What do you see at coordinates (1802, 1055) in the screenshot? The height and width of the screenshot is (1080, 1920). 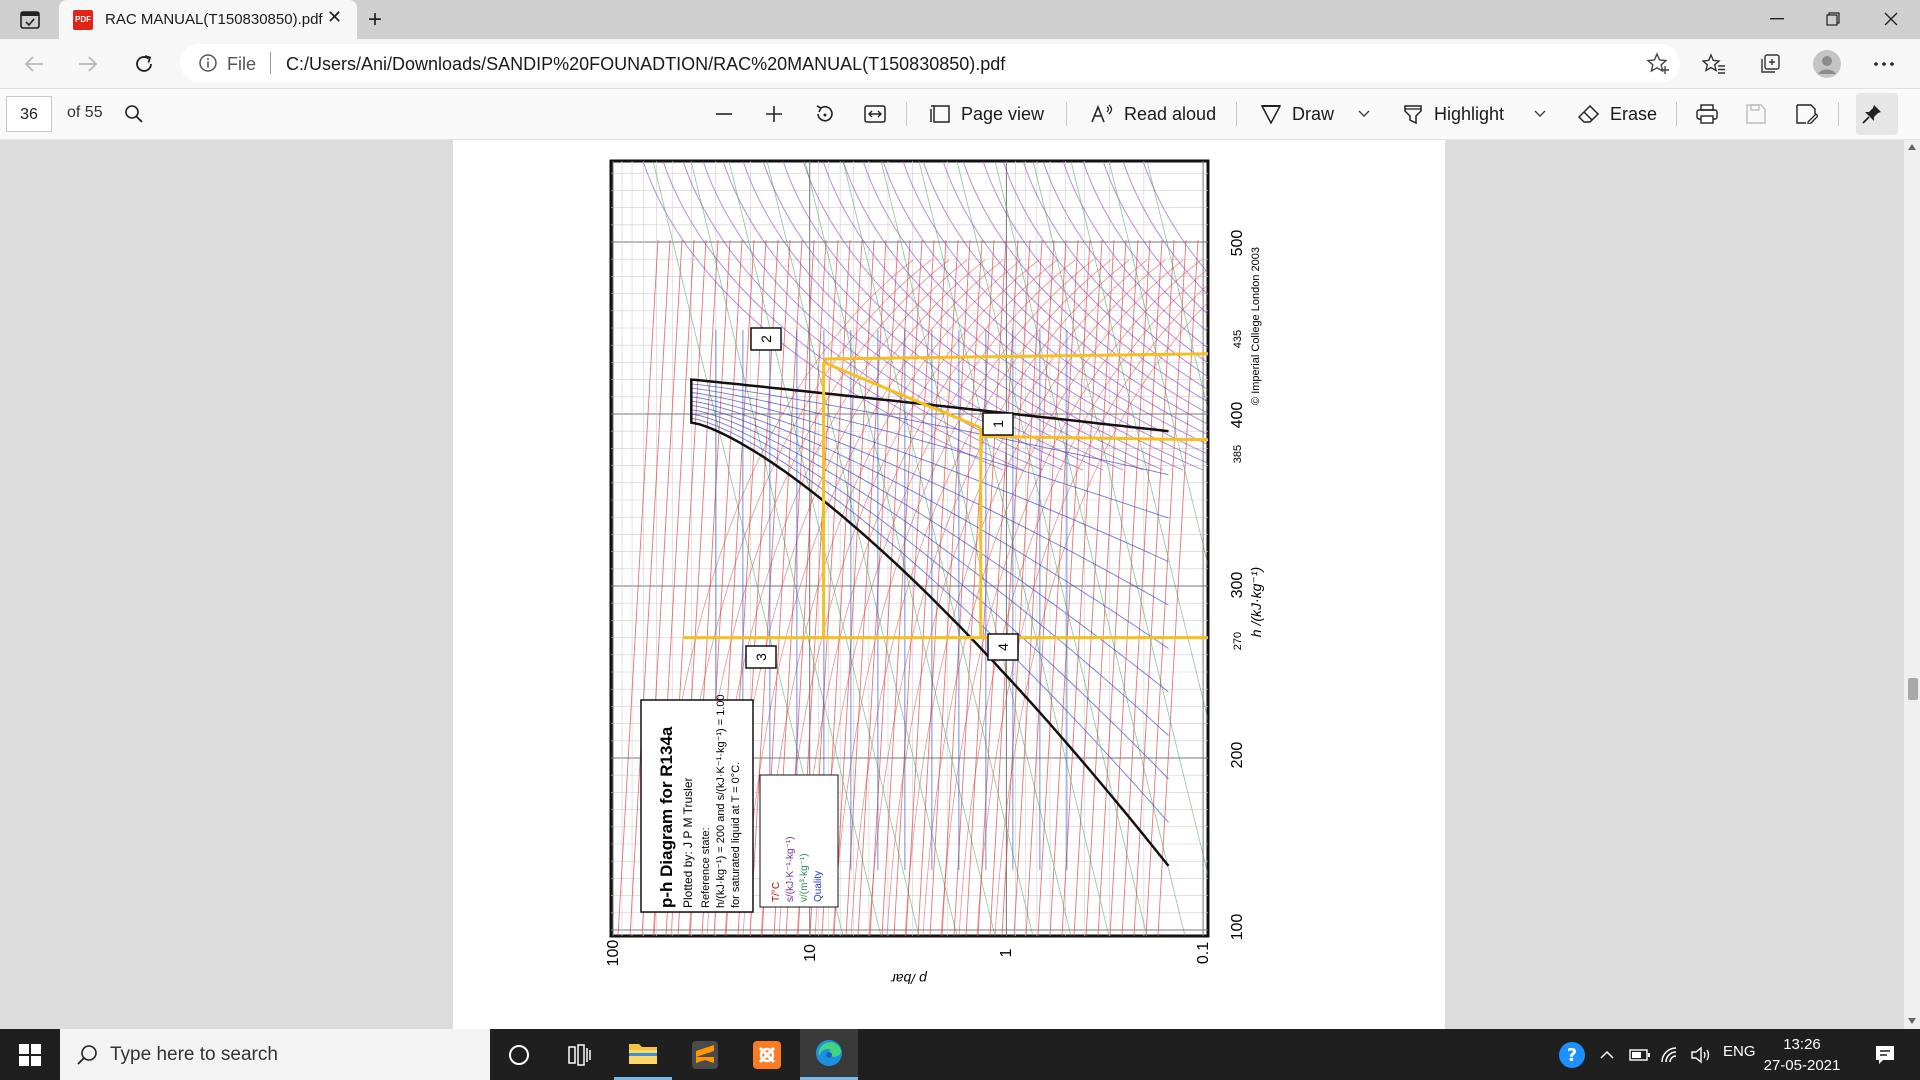 I see `taskbar-clock: 13:26 27-05-2021` at bounding box center [1802, 1055].